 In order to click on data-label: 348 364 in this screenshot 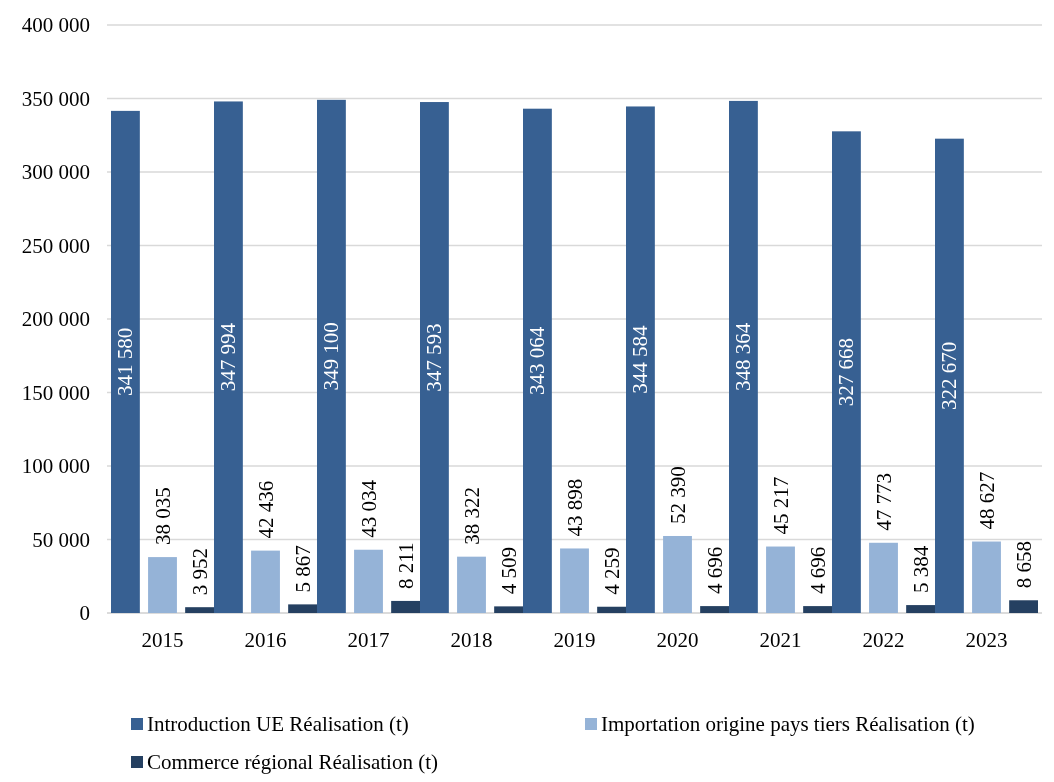, I will do `click(743, 357)`.